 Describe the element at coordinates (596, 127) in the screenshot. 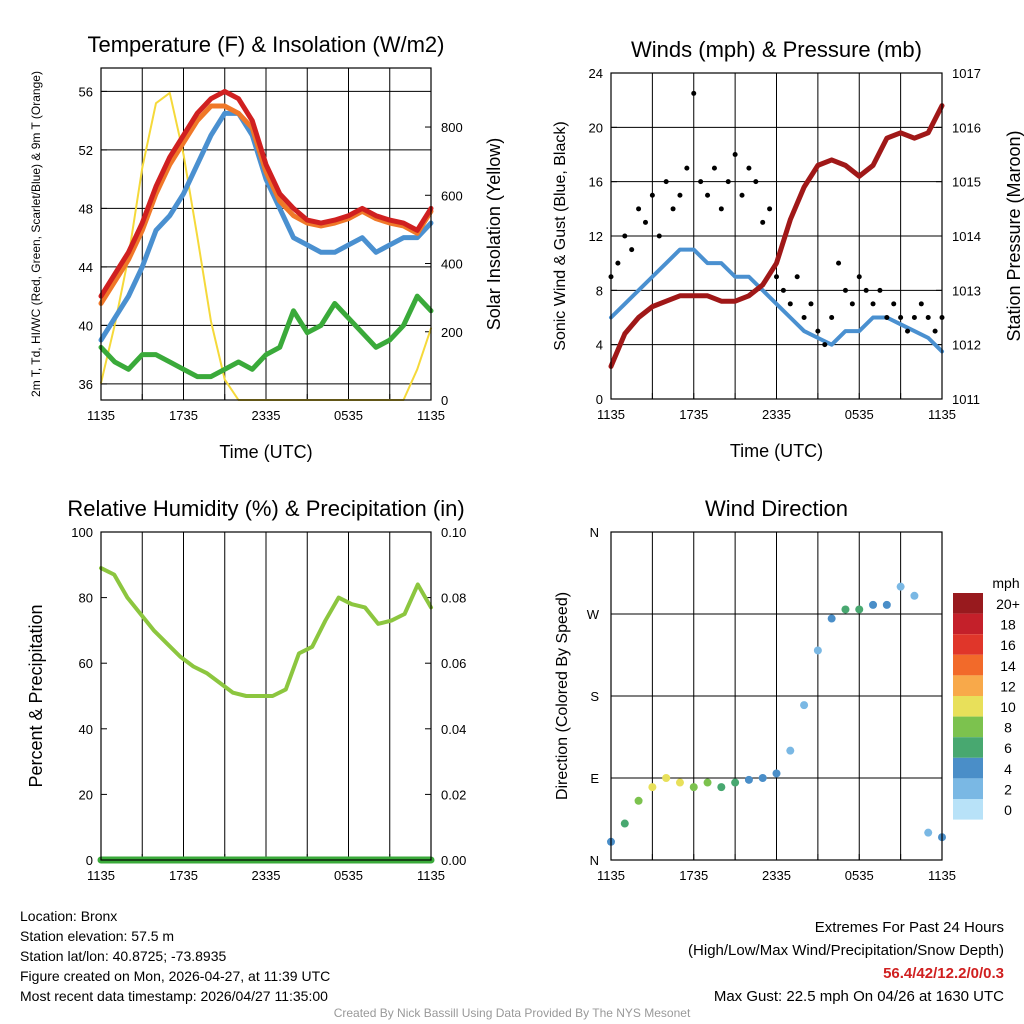

I see `y-tick-label: 20` at that location.